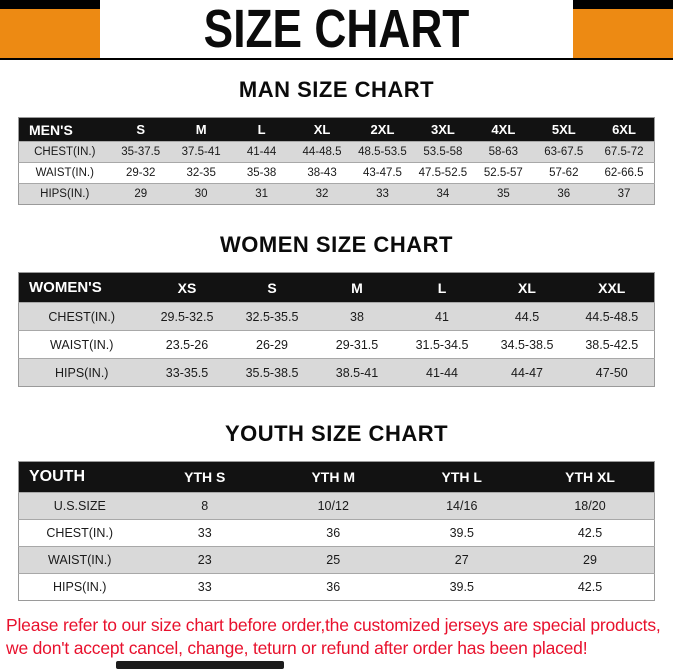 The image size is (673, 669). I want to click on corner-accent-right, so click(623, 29).